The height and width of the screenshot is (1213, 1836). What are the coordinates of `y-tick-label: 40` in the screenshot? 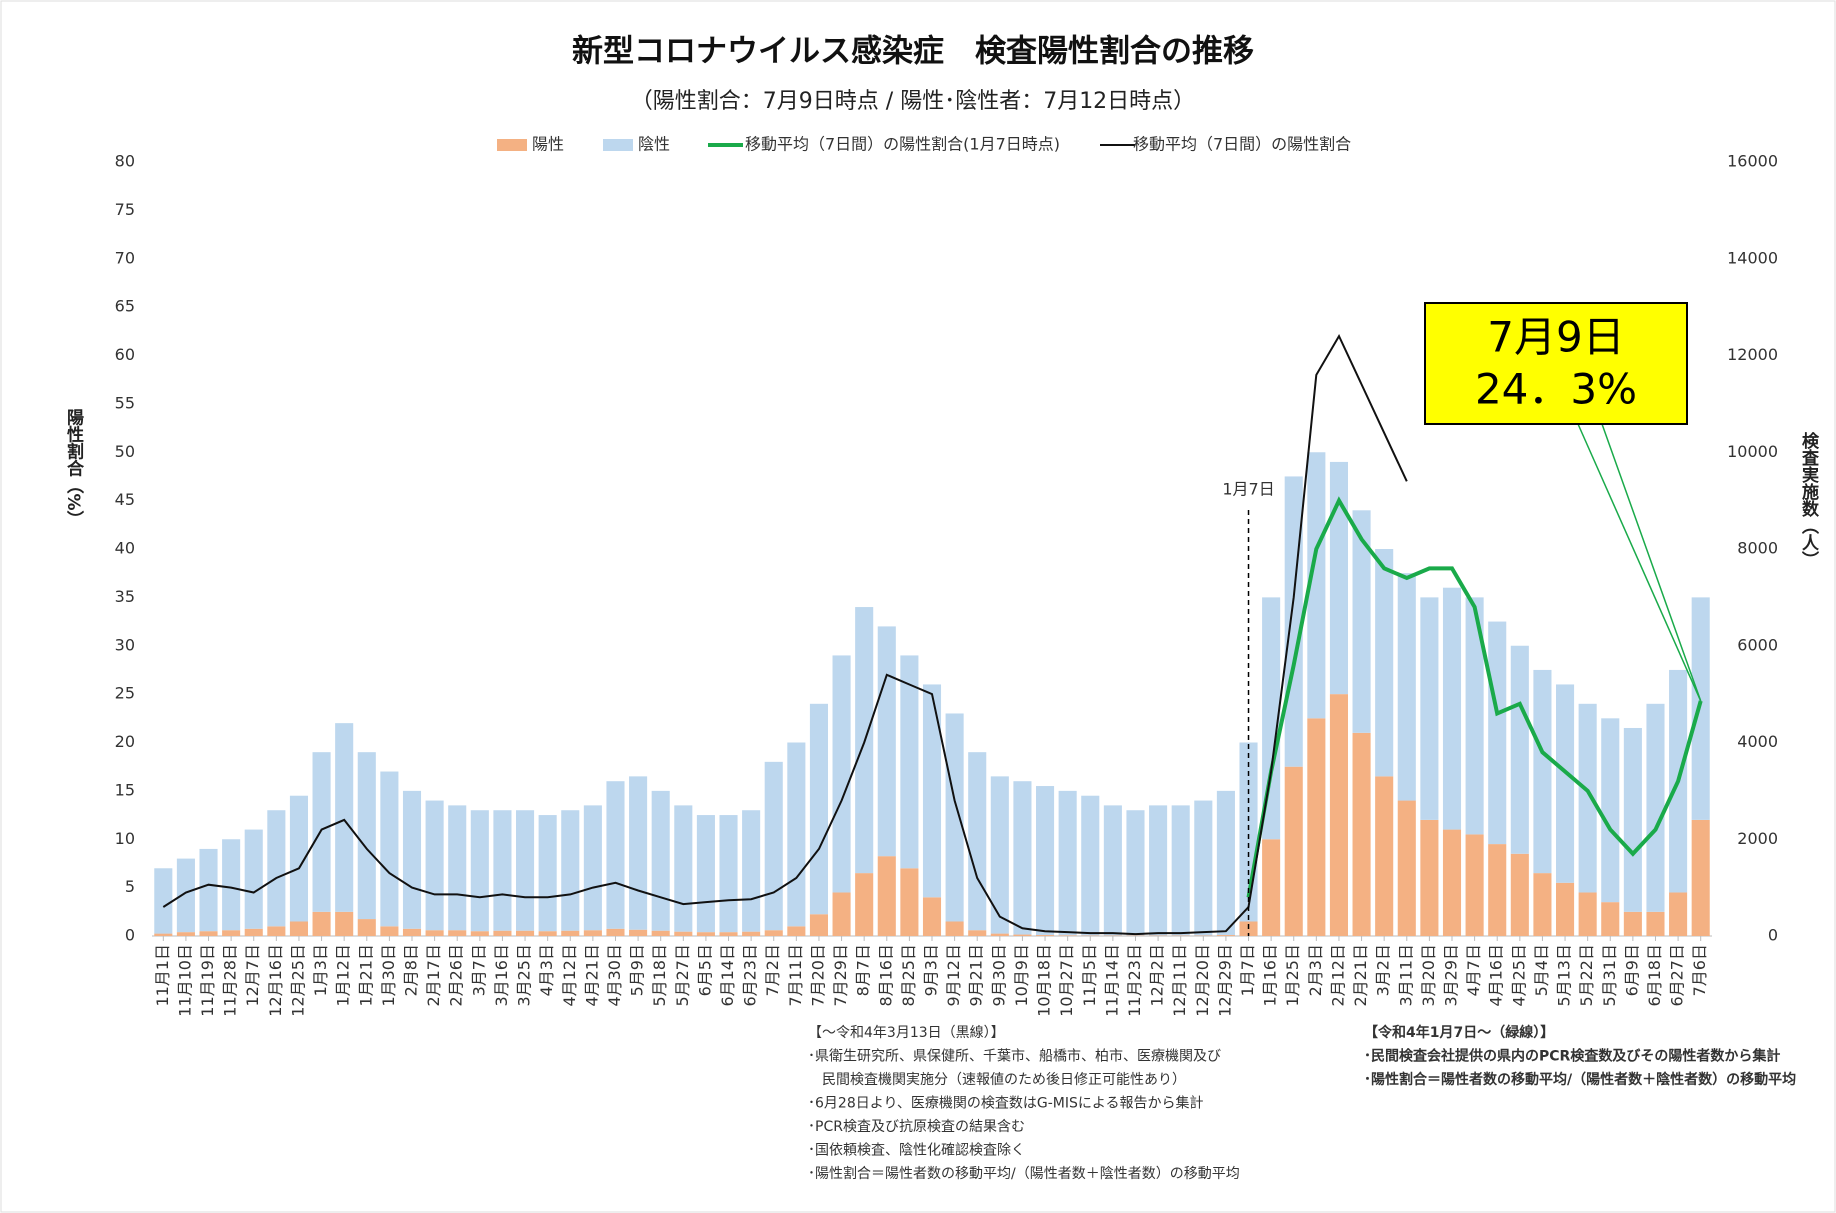 It's located at (125, 548).